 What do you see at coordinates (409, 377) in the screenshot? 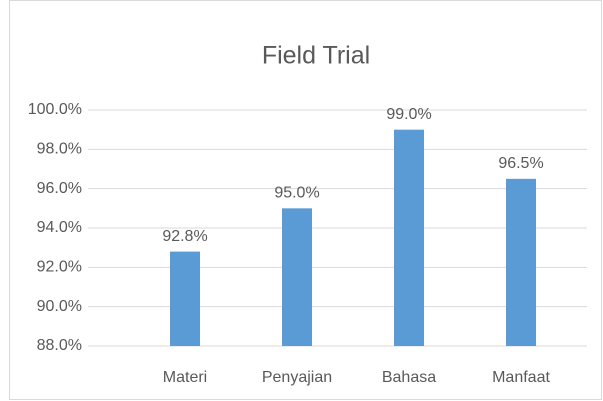
I see `x-tick-label: Bahasa` at bounding box center [409, 377].